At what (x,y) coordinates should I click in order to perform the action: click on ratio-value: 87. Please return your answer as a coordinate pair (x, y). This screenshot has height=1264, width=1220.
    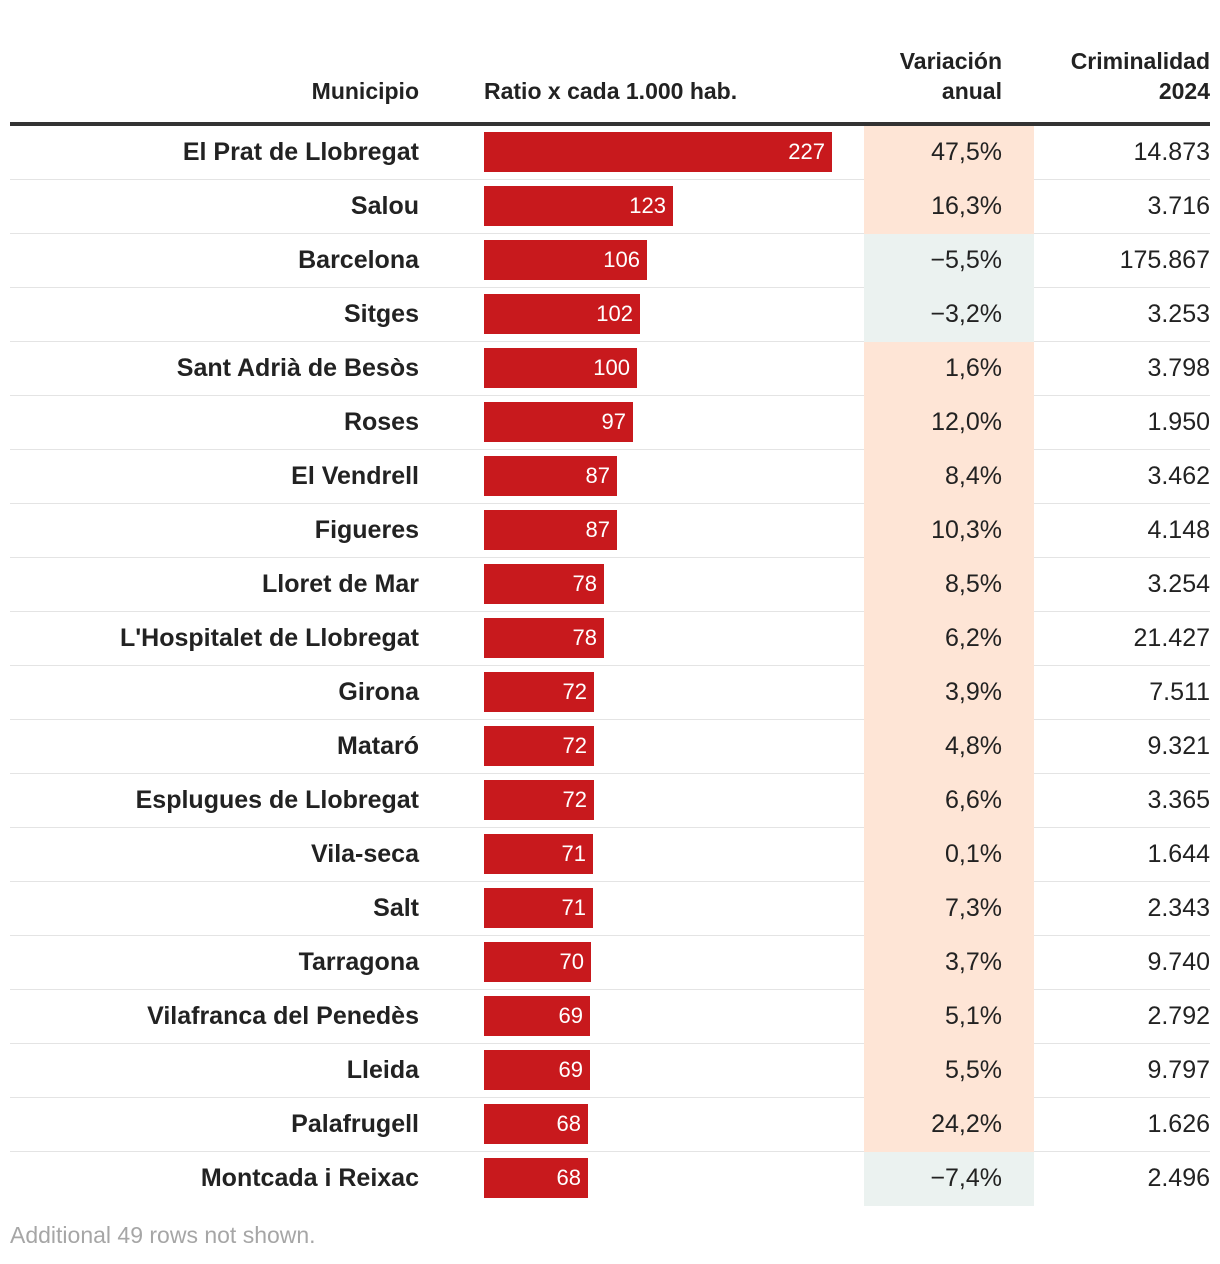
    Looking at the image, I should click on (597, 529).